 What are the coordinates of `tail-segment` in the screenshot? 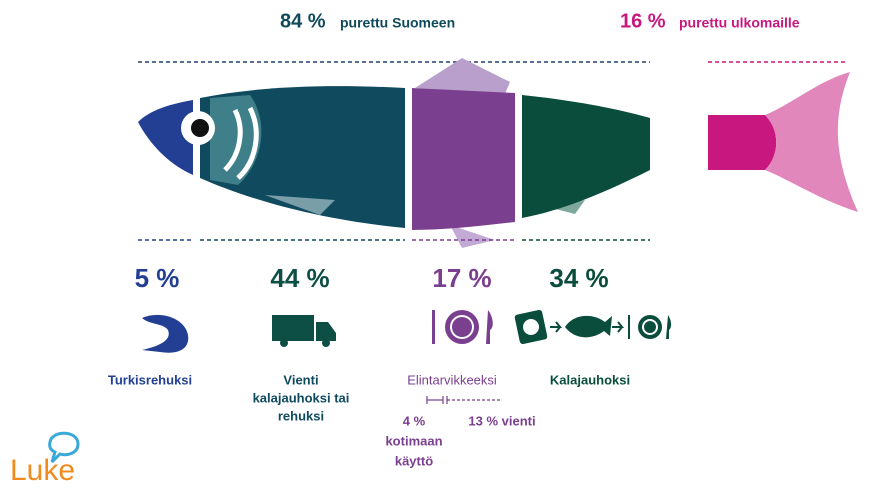 It's located at (742, 142).